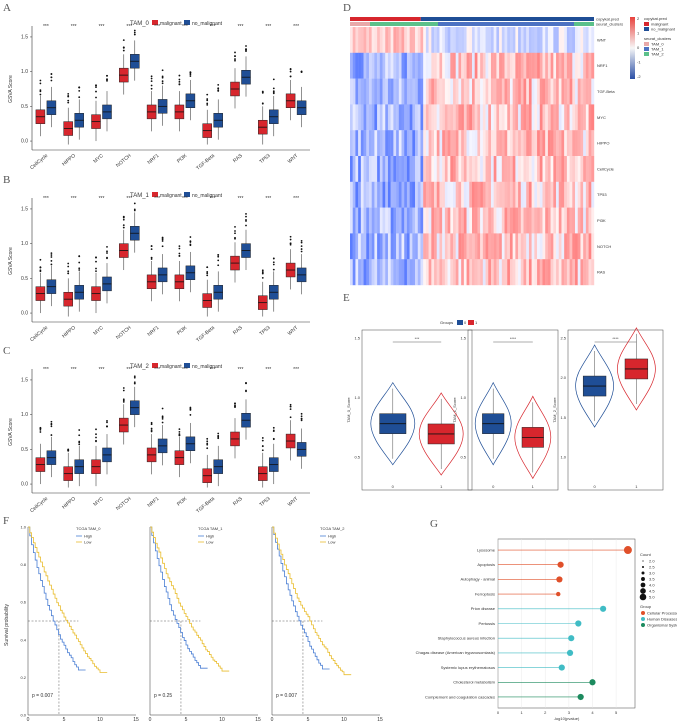 Image resolution: width=677 pixels, height=723 pixels. What do you see at coordinates (293, 331) in the screenshot?
I see `x-tick-label: WNT` at bounding box center [293, 331].